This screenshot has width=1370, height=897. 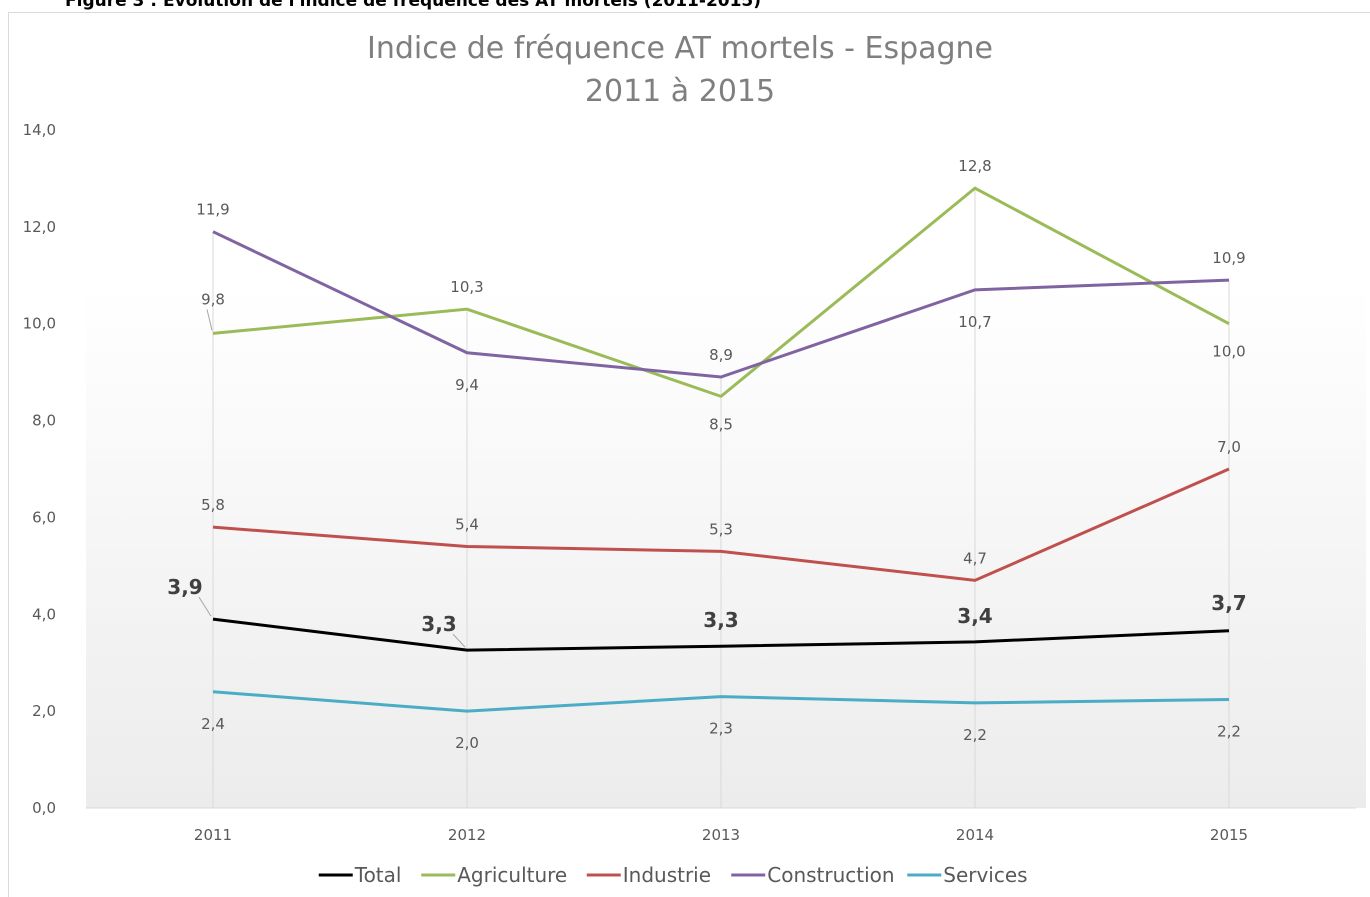 I want to click on chart-subtitle: 2011 à 2015, so click(x=680, y=91).